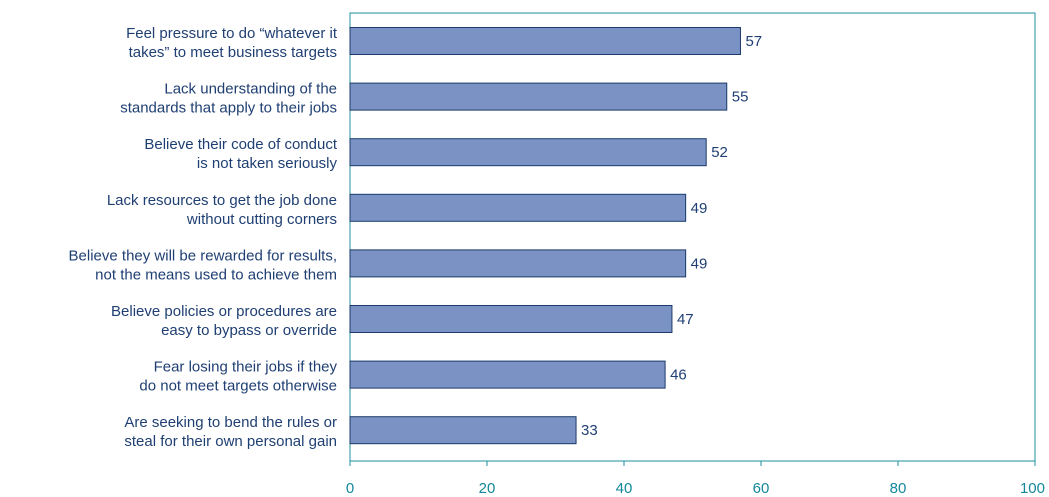 The height and width of the screenshot is (497, 1049). I want to click on x-tick-label: 100, so click(1032, 488).